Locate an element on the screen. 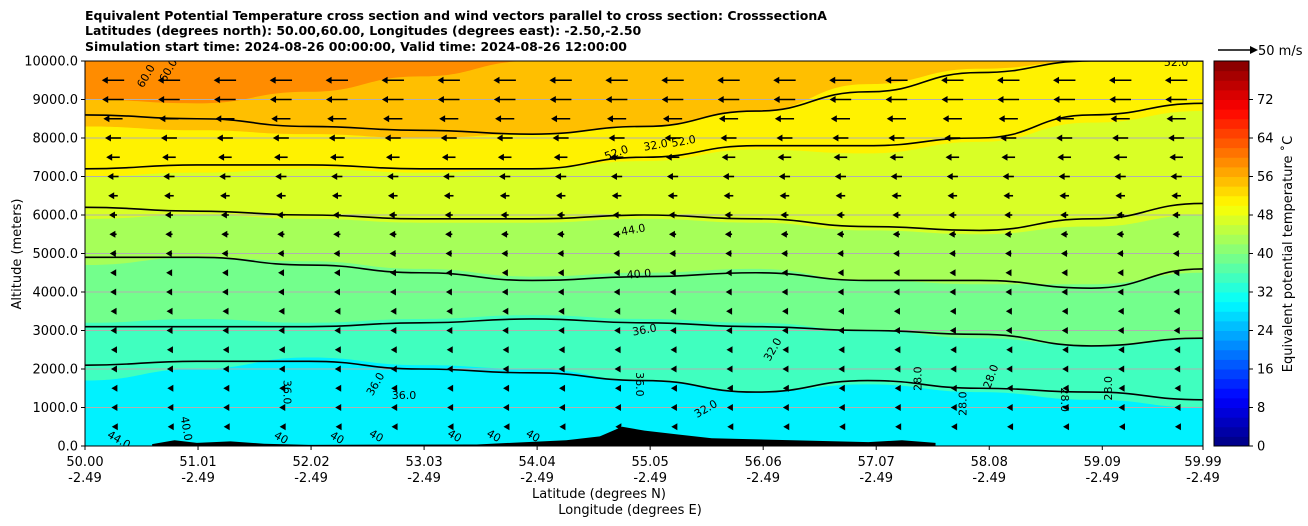 The width and height of the screenshot is (1308, 526). x-tick-label-lat: 59.99 is located at coordinates (1202, 462).